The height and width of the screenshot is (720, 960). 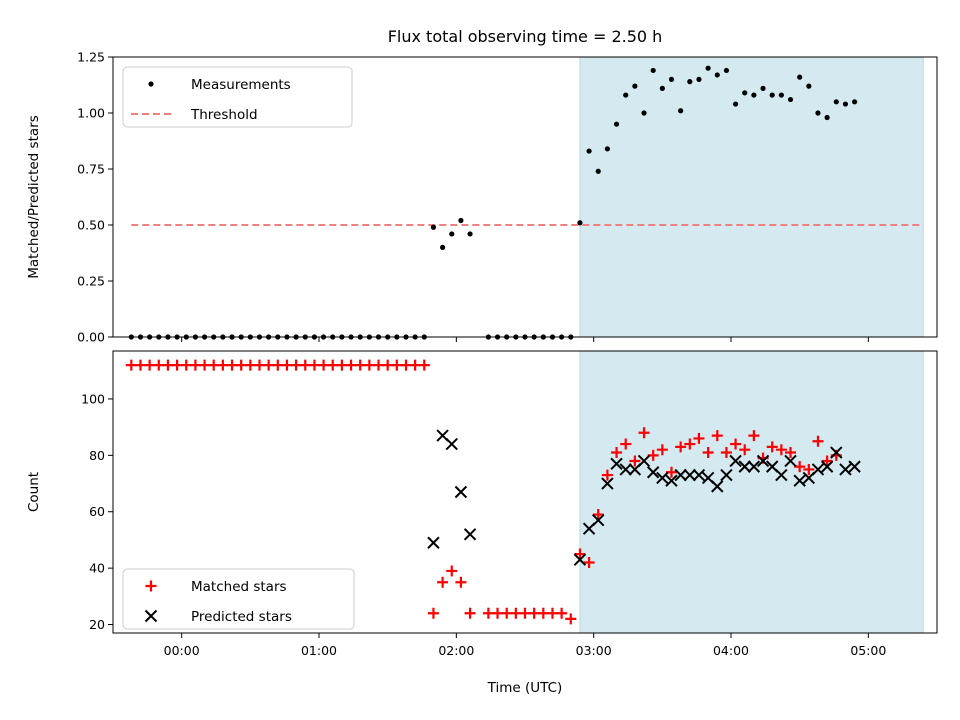 What do you see at coordinates (456, 650) in the screenshot?
I see `x-tick-label: 02:00` at bounding box center [456, 650].